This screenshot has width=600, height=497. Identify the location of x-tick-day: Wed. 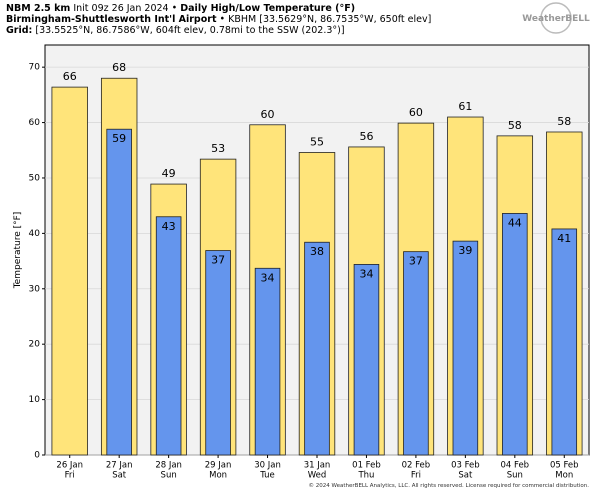
(317, 476).